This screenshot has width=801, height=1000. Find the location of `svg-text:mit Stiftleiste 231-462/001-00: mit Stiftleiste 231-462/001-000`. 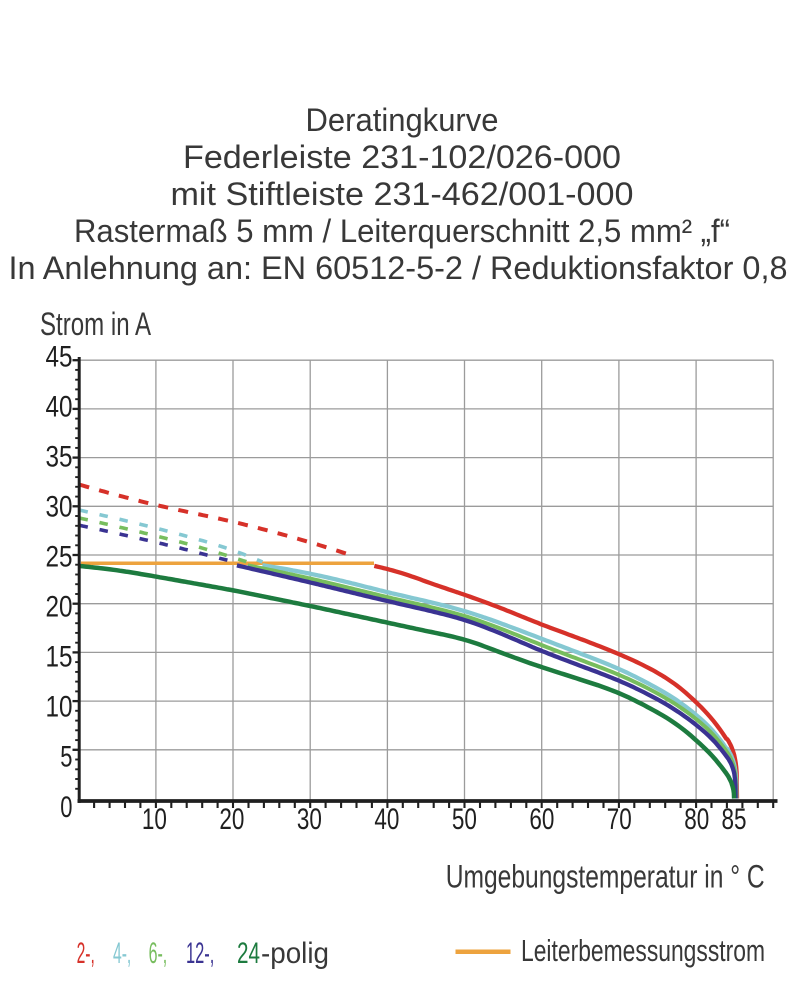

svg-text:mit Stiftleiste 231-462/001-00: mit Stiftleiste 231-462/001-000 is located at coordinates (402, 194).